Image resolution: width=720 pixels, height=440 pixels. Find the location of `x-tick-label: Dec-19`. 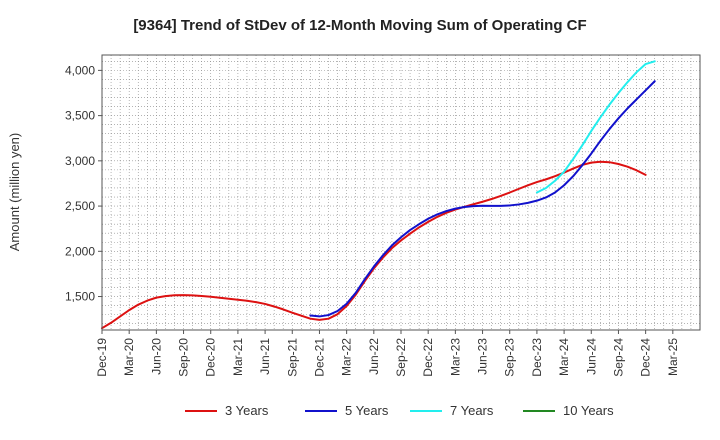

x-tick-label: Dec-19 is located at coordinates (102, 357).